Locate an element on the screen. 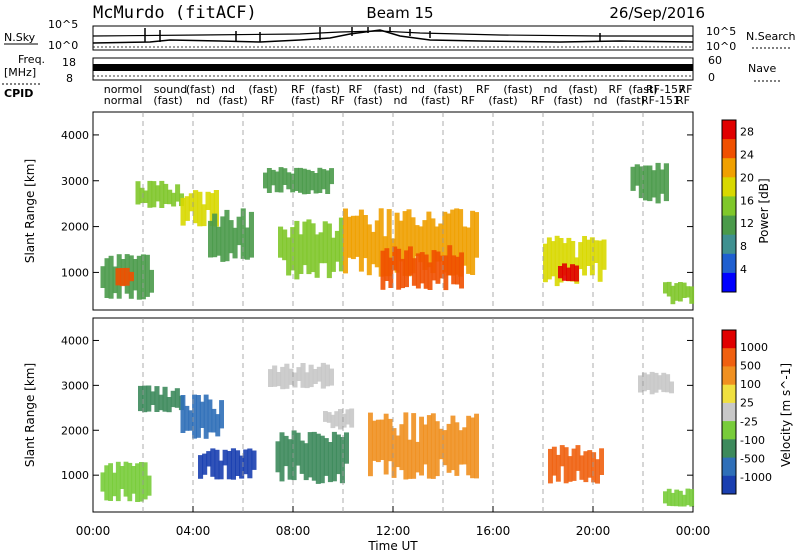 This screenshot has width=800, height=554. nave-label: Nave is located at coordinates (762, 68).